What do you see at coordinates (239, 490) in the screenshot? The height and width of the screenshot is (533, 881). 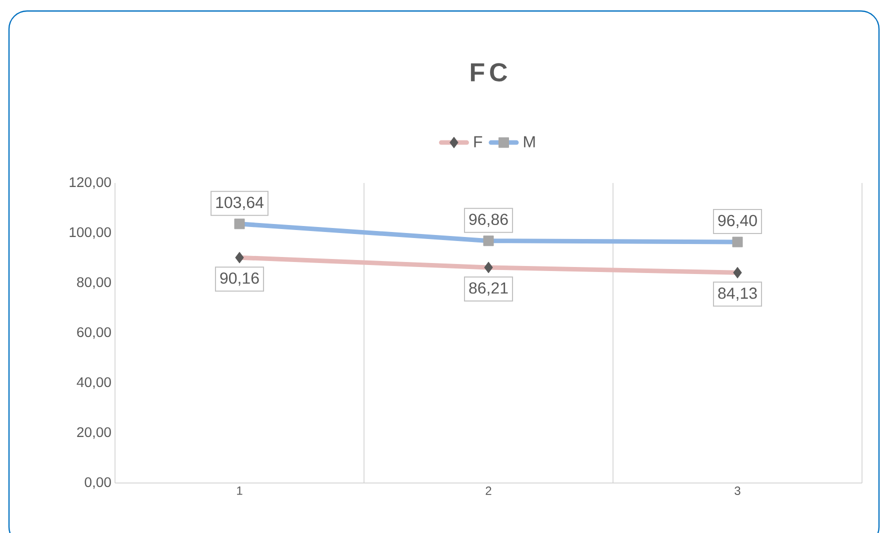 I see `x-tick-label: 1` at bounding box center [239, 490].